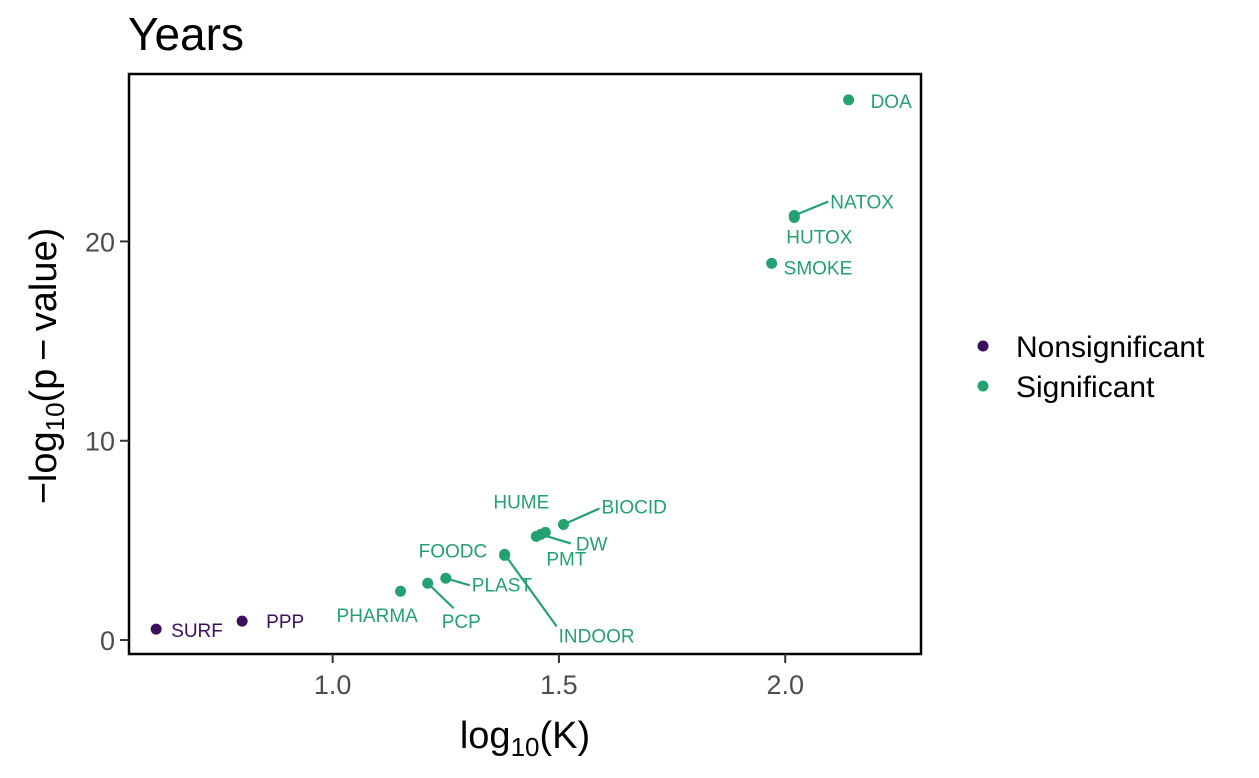  Describe the element at coordinates (564, 736) in the screenshot. I see `x-axis-title-rest: (K)` at that location.